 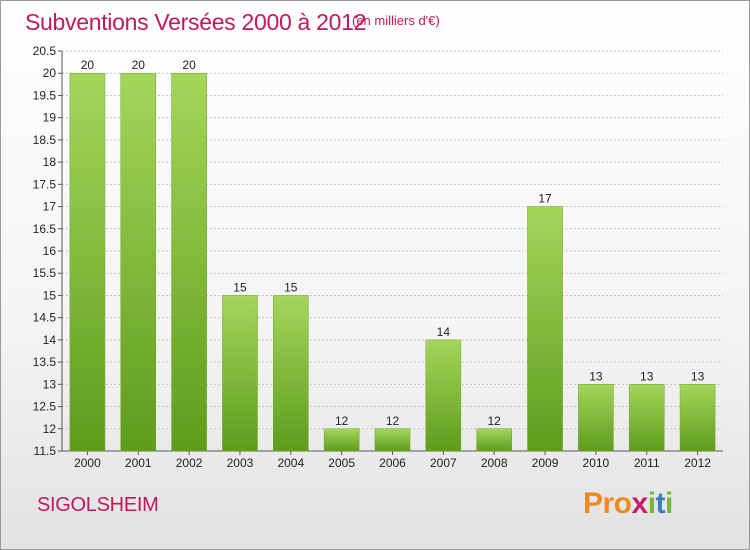 I want to click on y-tick-label: 20.5, so click(x=45, y=51).